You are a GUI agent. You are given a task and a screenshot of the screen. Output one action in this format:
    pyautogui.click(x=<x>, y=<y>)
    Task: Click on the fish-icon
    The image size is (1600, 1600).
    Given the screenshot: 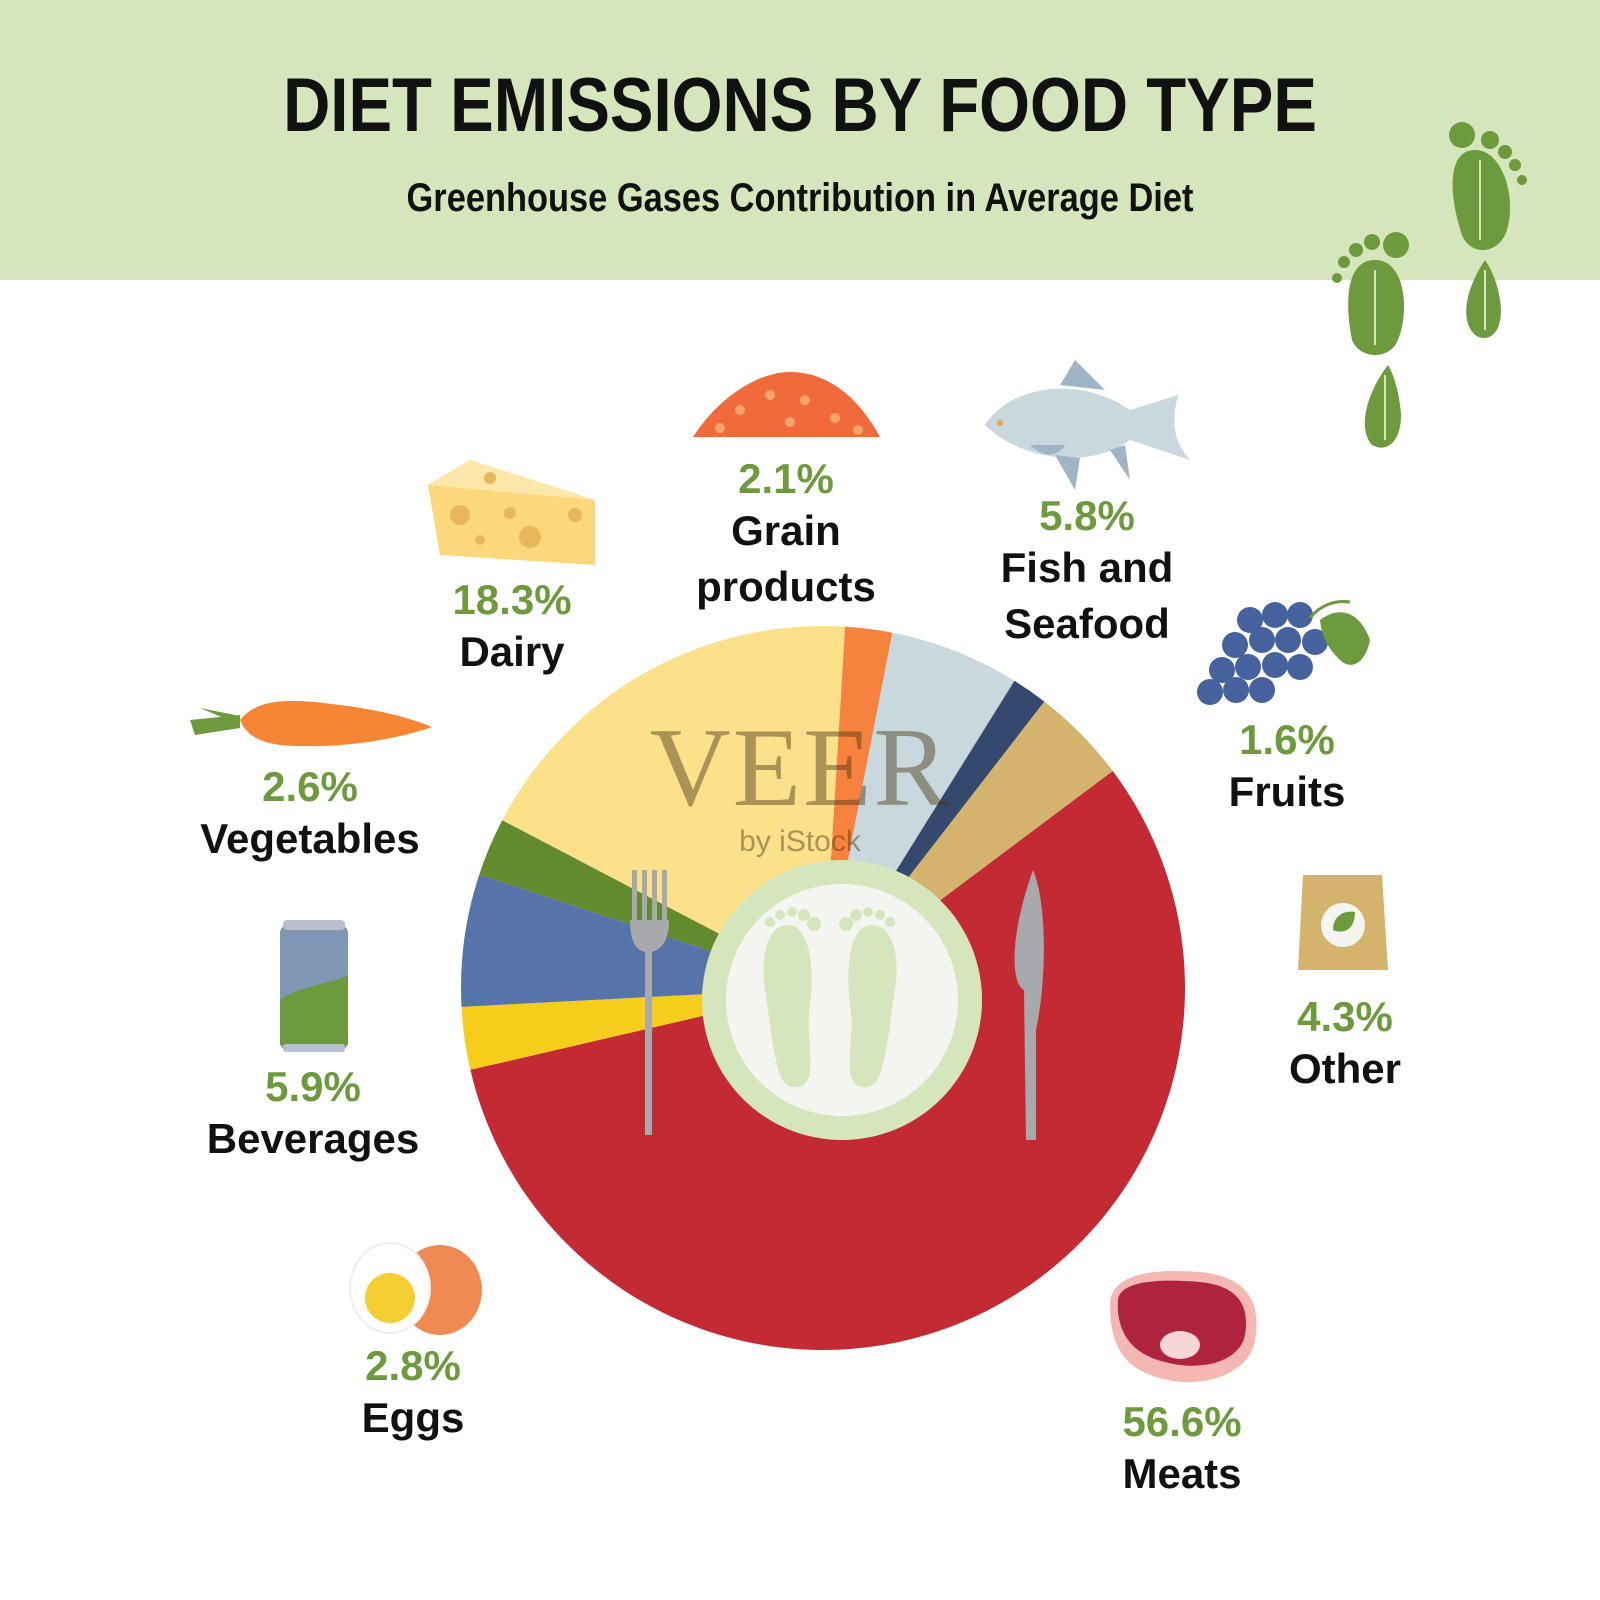 What is the action you would take?
    pyautogui.click(x=1087, y=425)
    